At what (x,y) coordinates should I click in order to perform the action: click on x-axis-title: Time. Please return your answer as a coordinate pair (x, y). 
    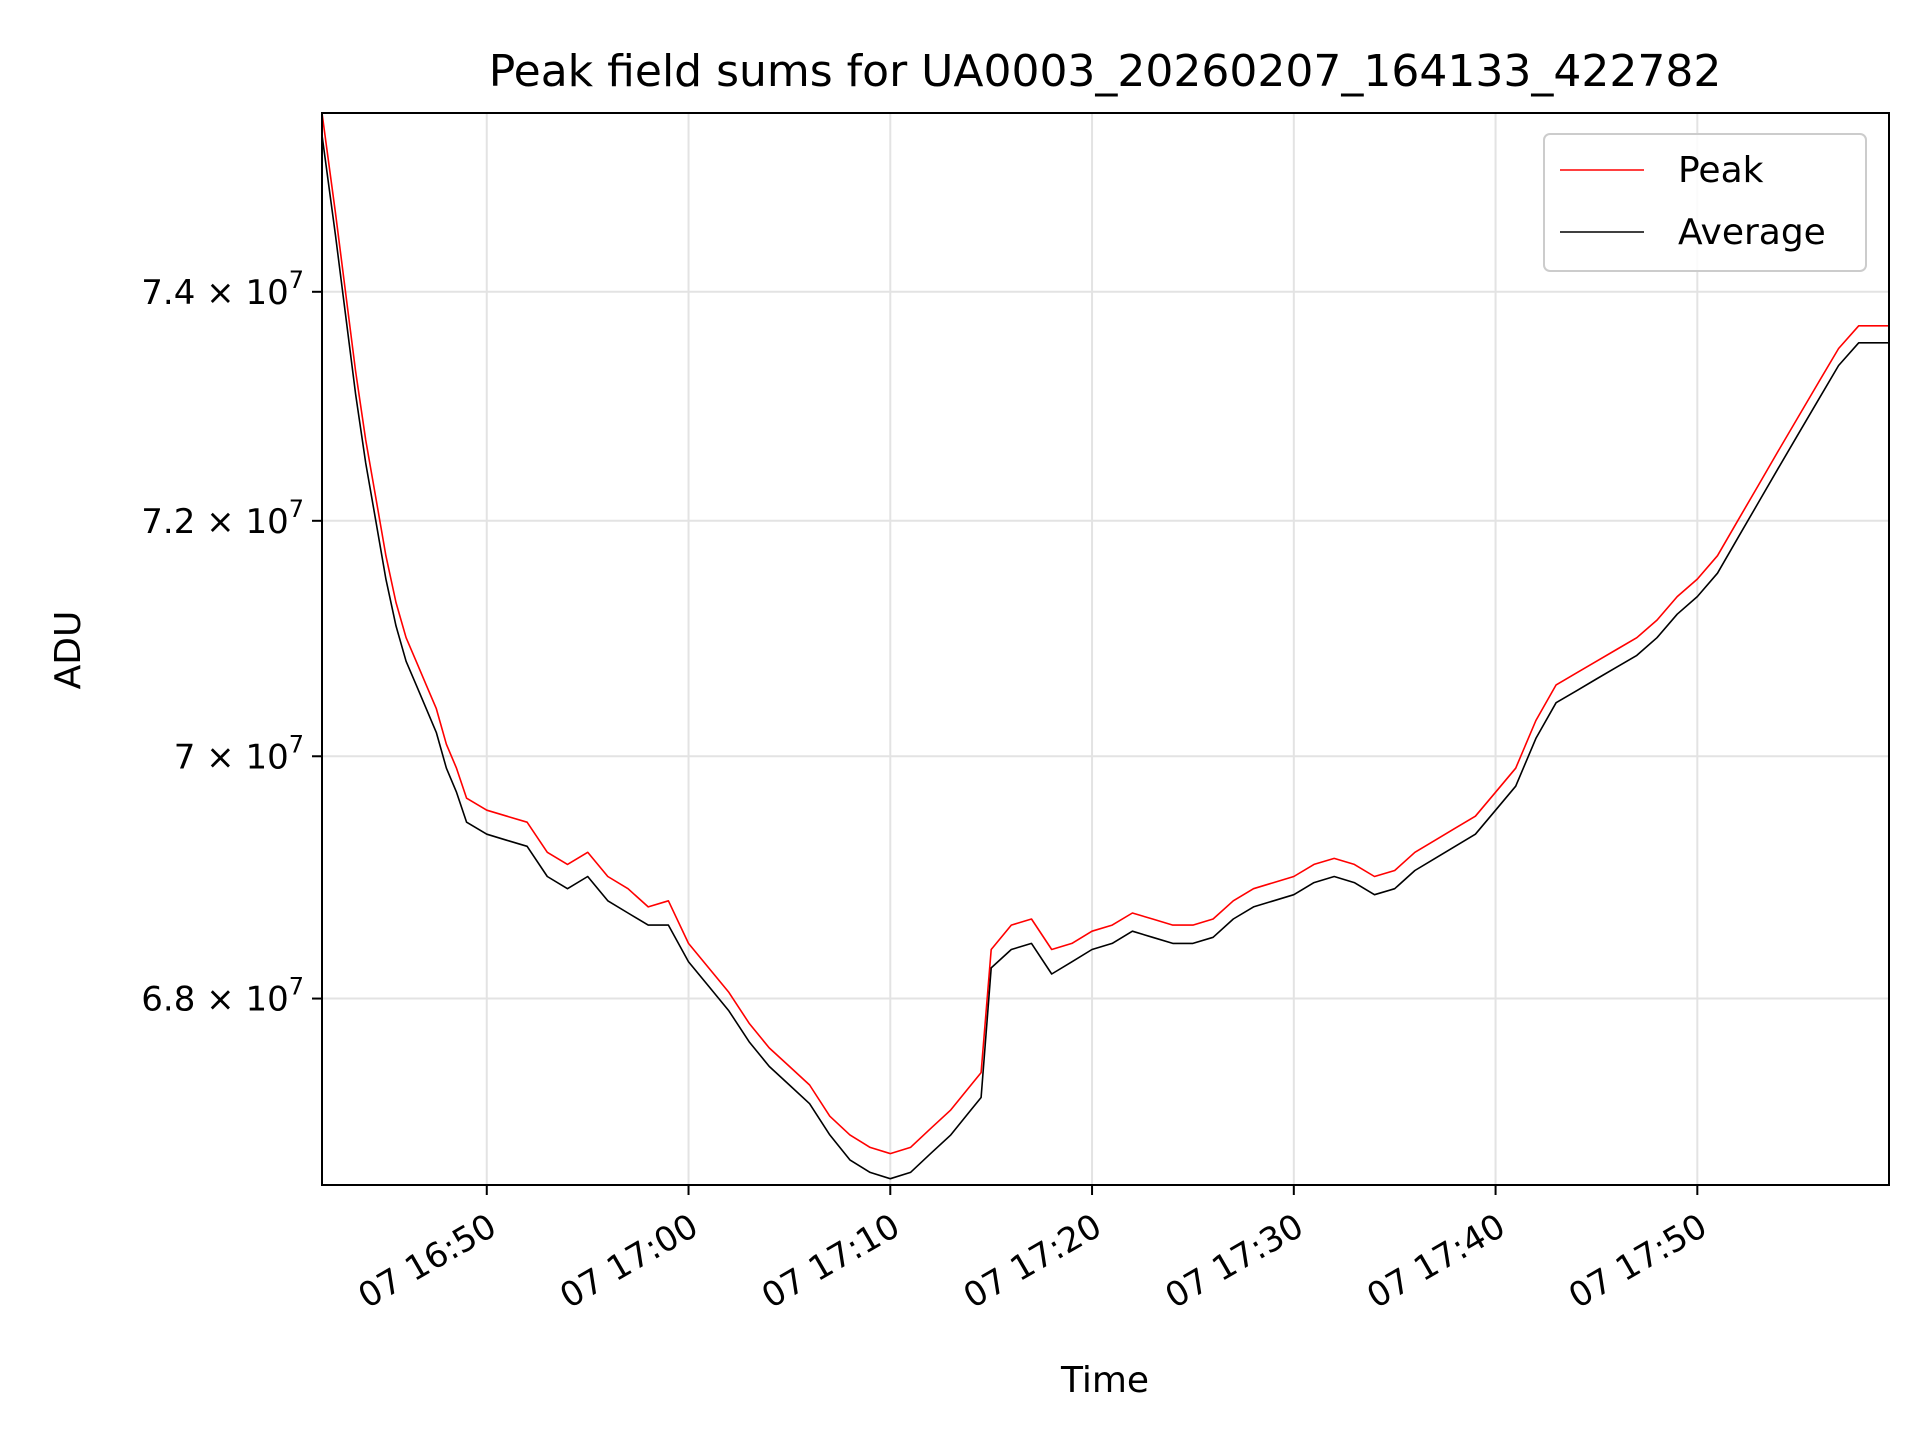
    Looking at the image, I should click on (1104, 1380).